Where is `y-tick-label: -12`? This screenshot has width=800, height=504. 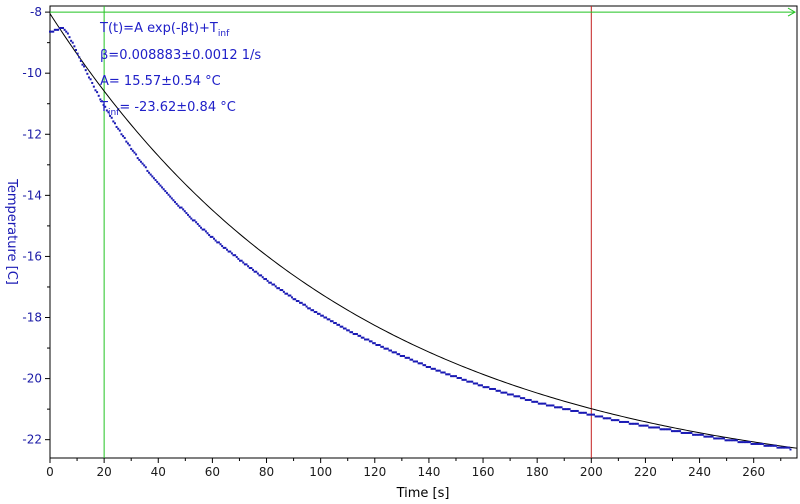 y-tick-label: -12 is located at coordinates (32, 134).